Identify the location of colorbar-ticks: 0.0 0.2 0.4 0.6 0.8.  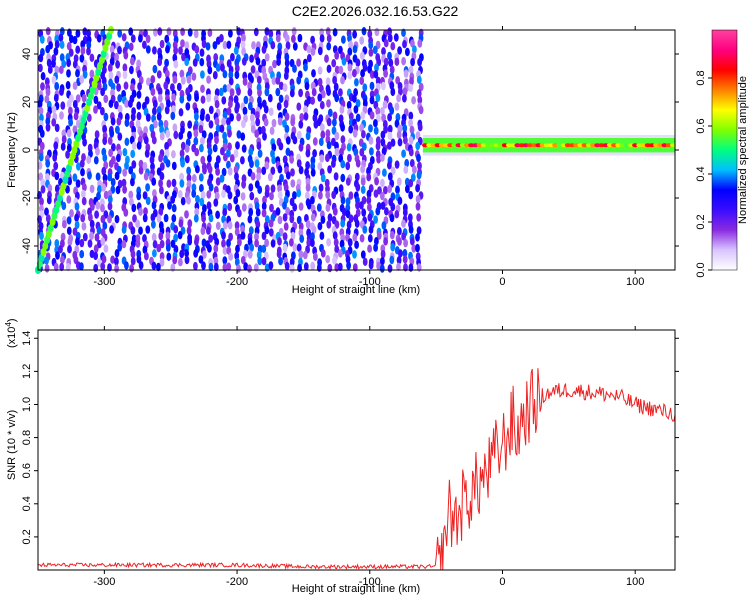
(703, 174).